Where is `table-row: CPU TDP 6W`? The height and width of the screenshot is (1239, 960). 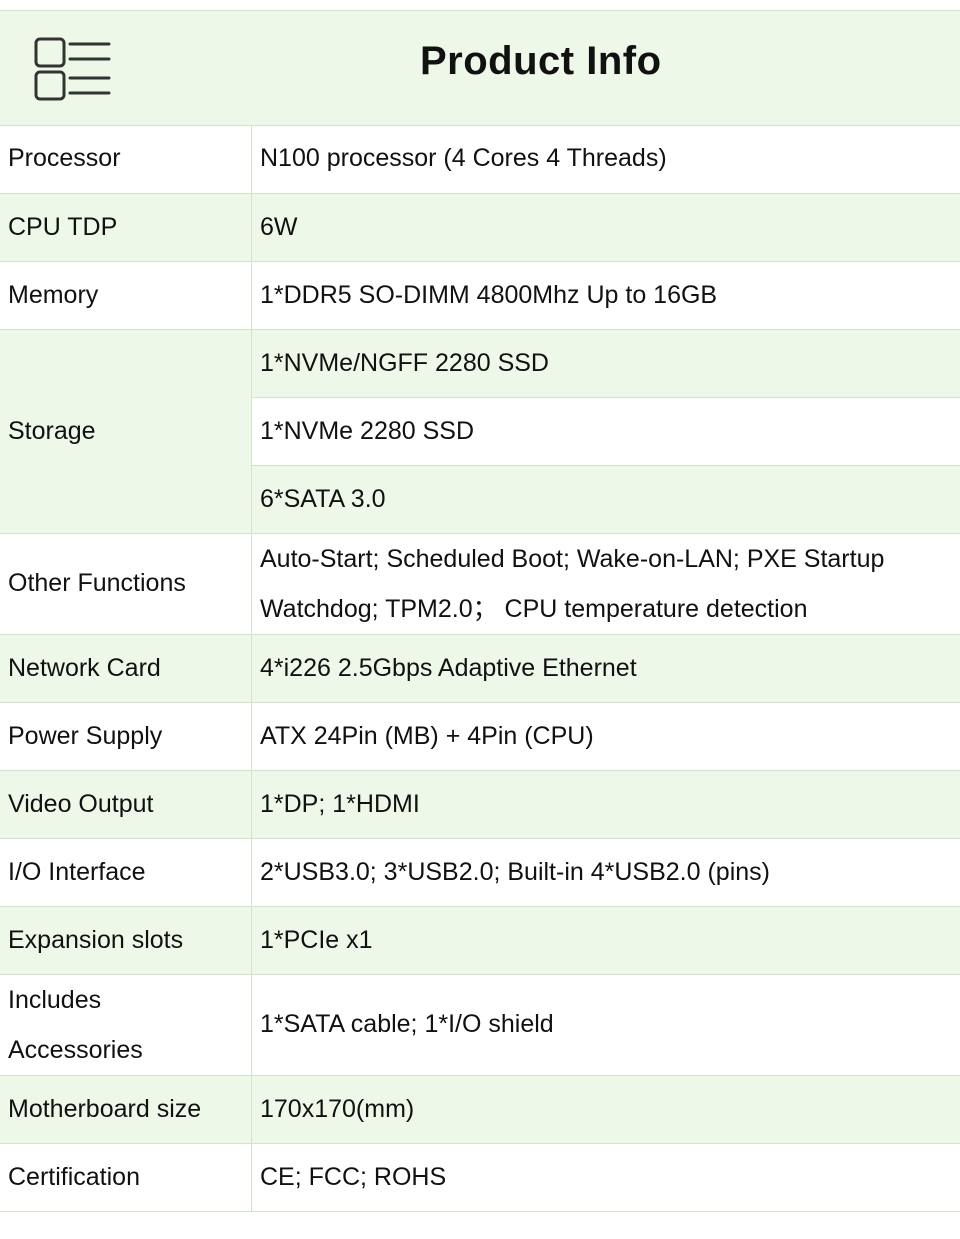 table-row: CPU TDP 6W is located at coordinates (480, 227).